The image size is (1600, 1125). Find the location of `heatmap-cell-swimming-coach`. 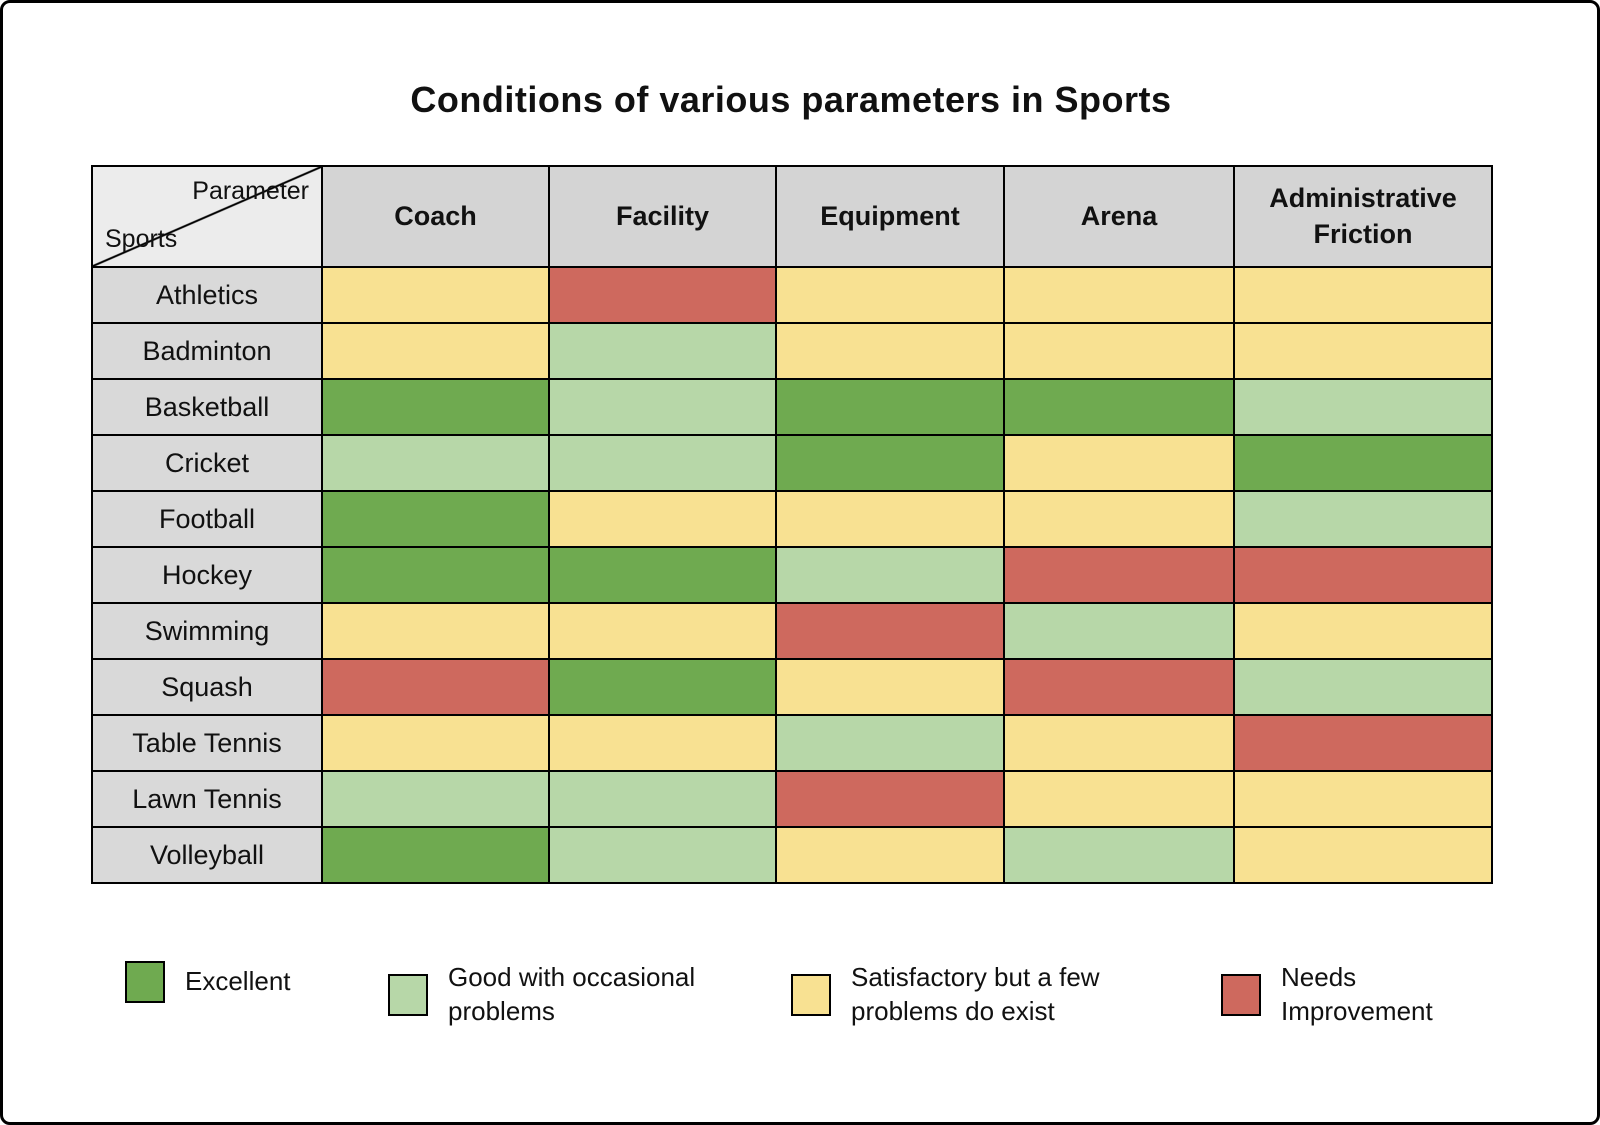

heatmap-cell-swimming-coach is located at coordinates (435, 631).